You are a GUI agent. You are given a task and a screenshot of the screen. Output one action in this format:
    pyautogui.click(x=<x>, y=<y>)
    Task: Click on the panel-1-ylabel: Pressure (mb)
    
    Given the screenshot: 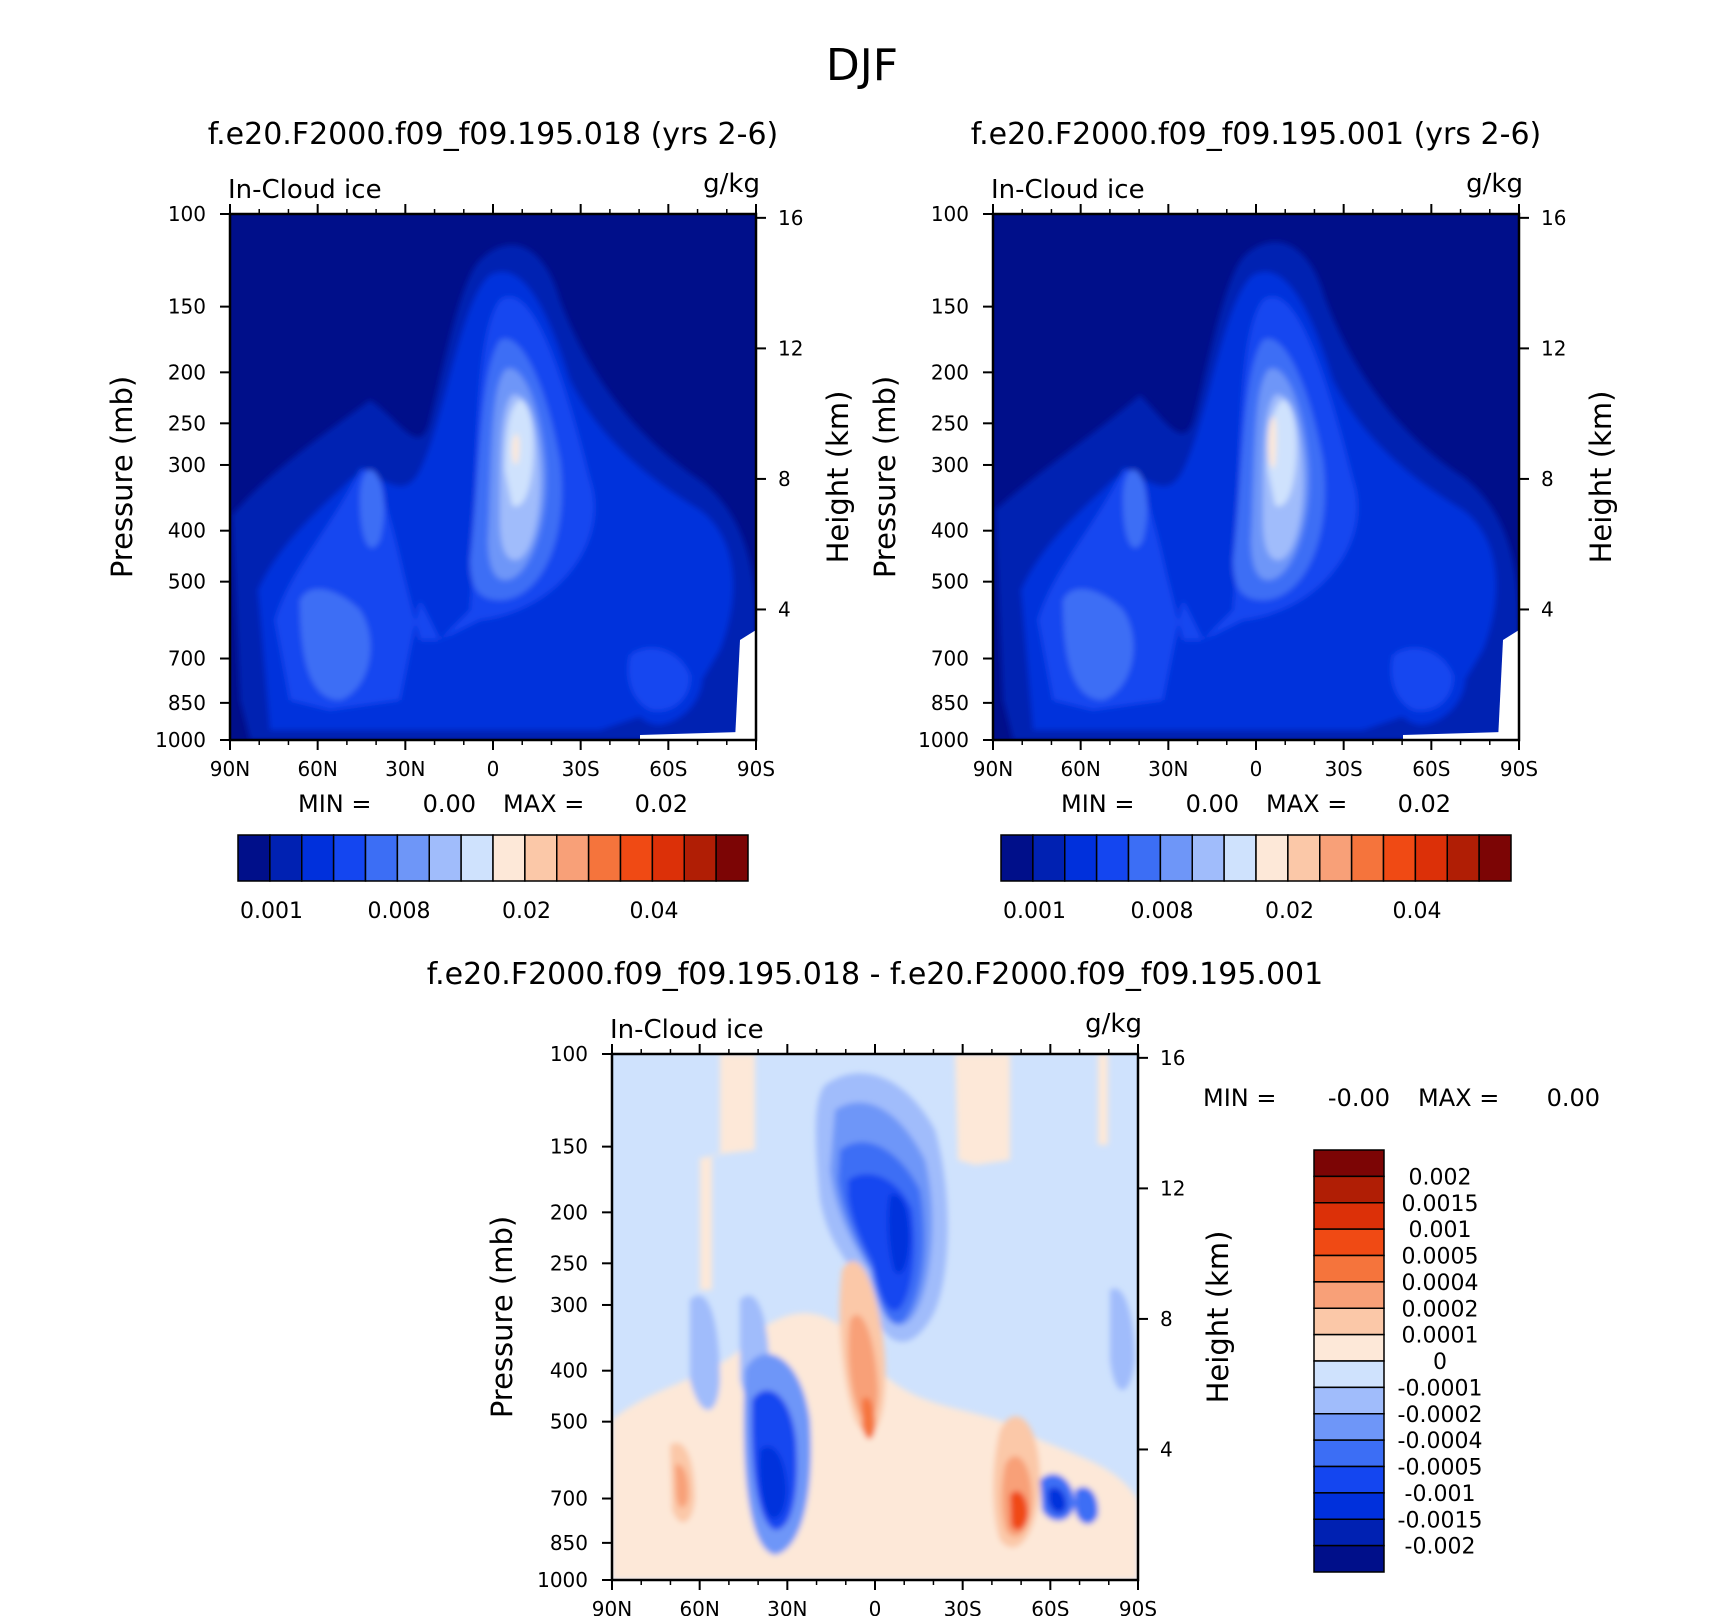 What is the action you would take?
    pyautogui.click(x=122, y=477)
    